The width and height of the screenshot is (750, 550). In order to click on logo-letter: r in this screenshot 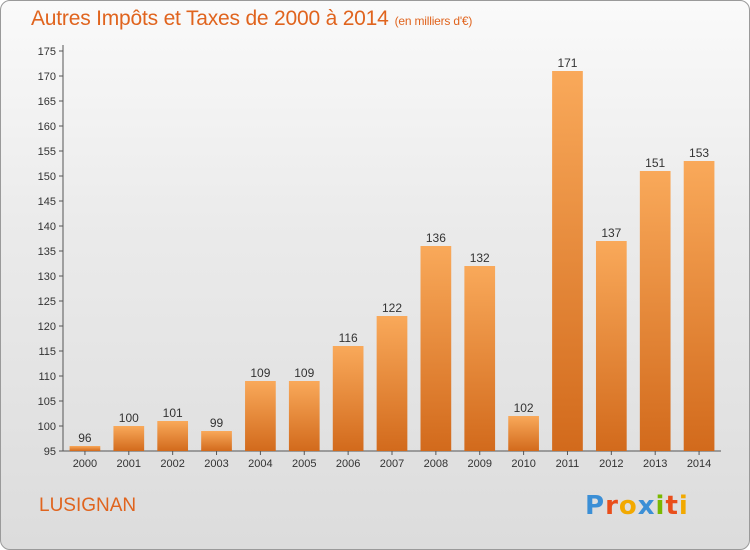, I will do `click(612, 506)`.